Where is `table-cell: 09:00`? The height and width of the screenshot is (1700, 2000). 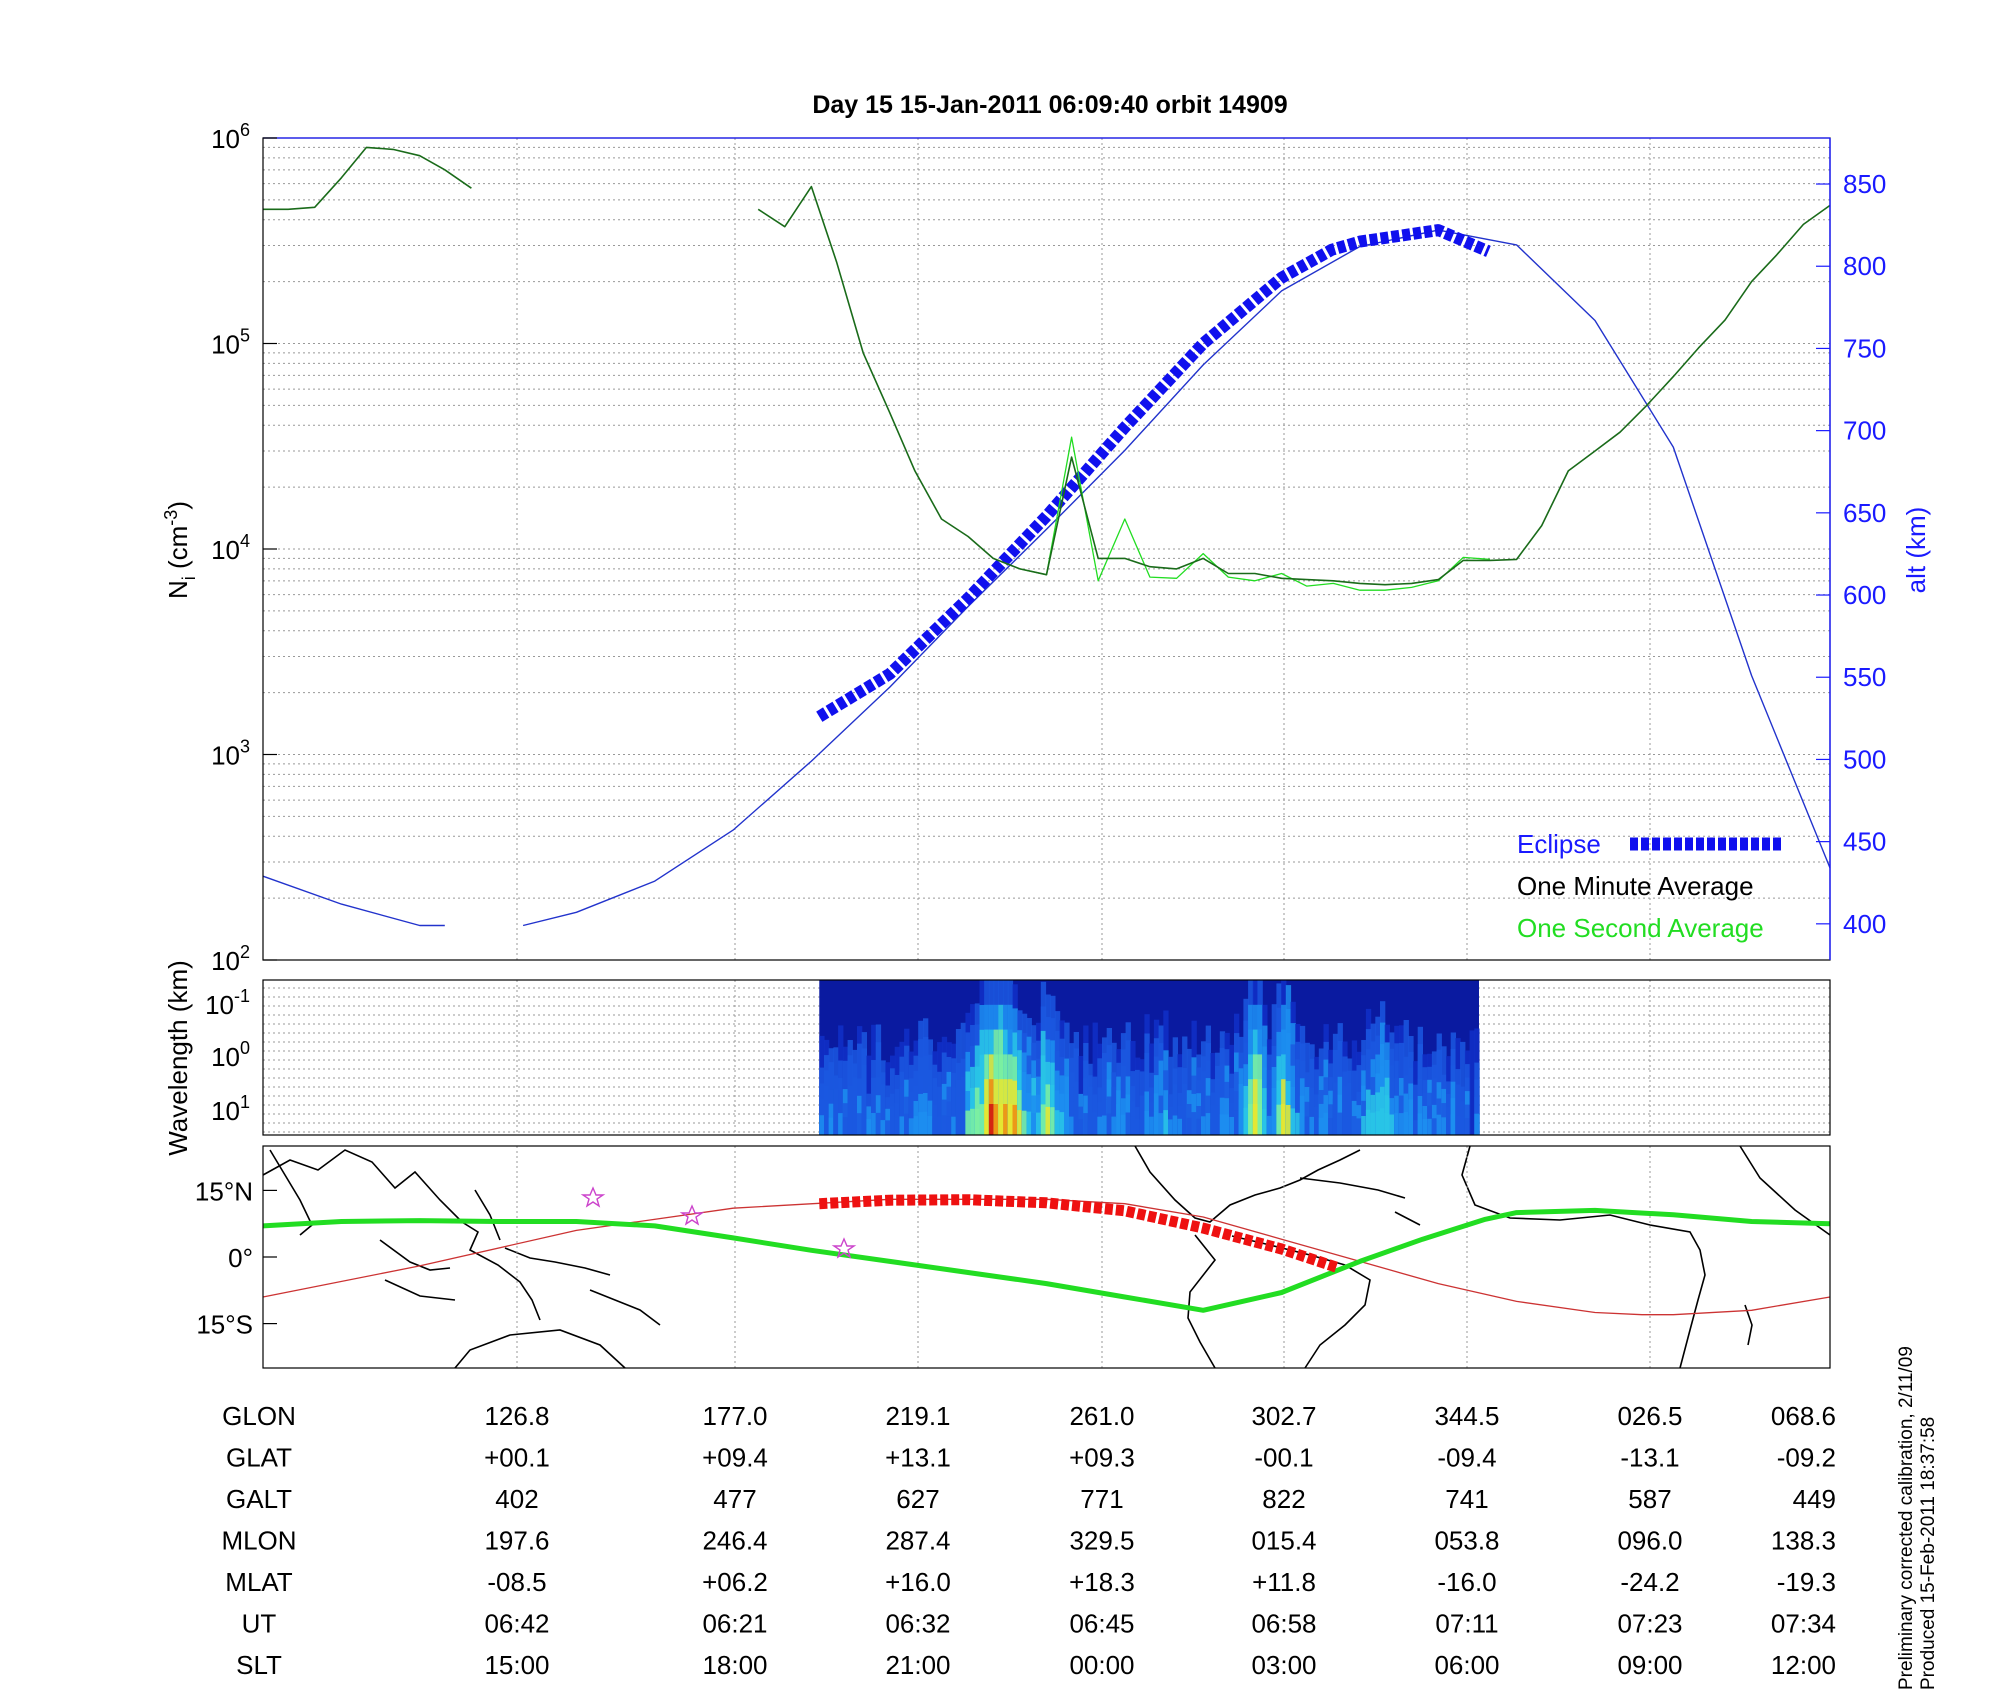
table-cell: 09:00 is located at coordinates (1649, 1665).